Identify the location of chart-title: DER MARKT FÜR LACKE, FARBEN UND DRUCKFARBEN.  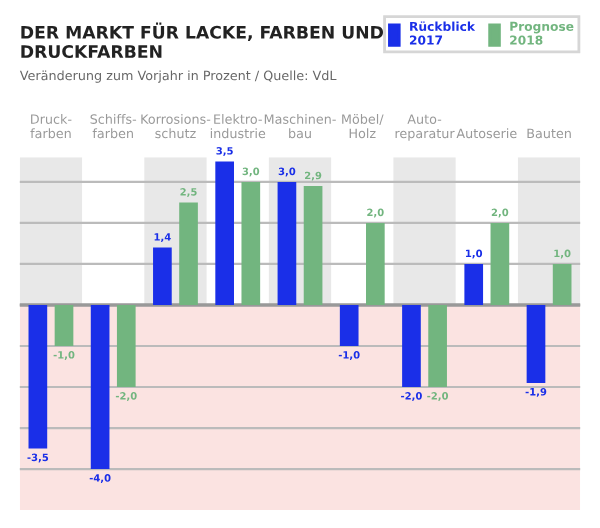
(202, 40).